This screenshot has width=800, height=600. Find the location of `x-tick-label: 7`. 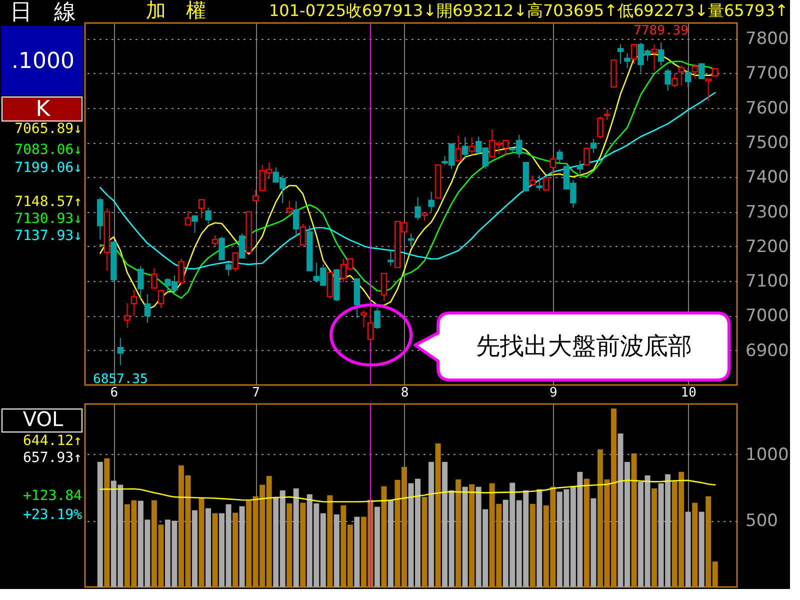

x-tick-label: 7 is located at coordinates (256, 393).